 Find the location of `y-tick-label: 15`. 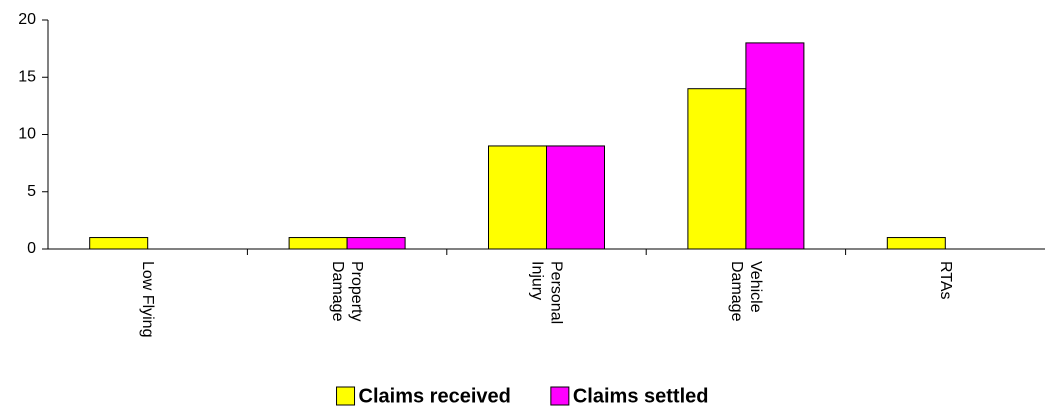

y-tick-label: 15 is located at coordinates (27, 76).